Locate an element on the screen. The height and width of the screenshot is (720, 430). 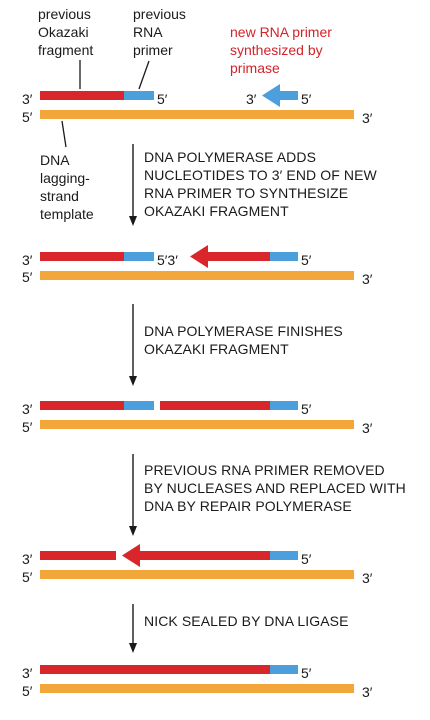
label-line: template is located at coordinates (67, 214).